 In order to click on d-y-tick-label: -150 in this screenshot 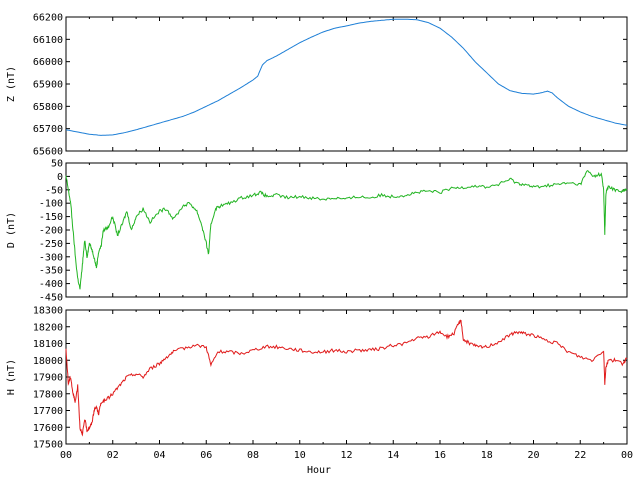, I will do `click(51, 217)`.